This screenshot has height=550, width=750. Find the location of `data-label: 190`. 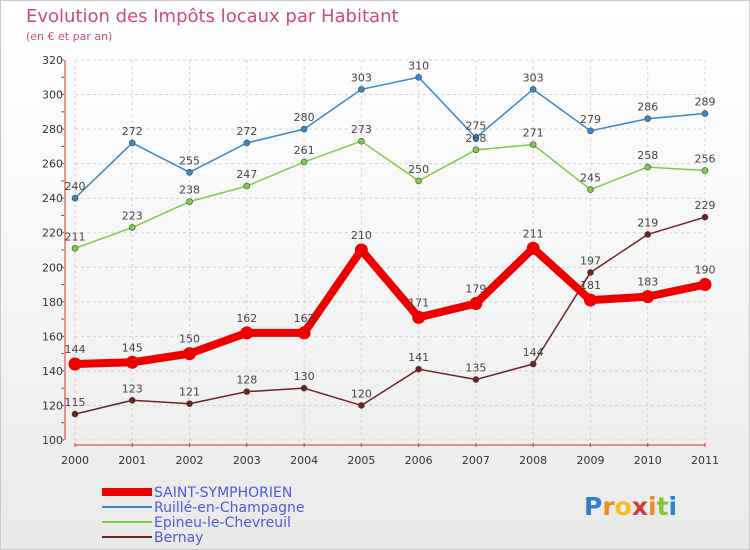

data-label: 190 is located at coordinates (705, 270).